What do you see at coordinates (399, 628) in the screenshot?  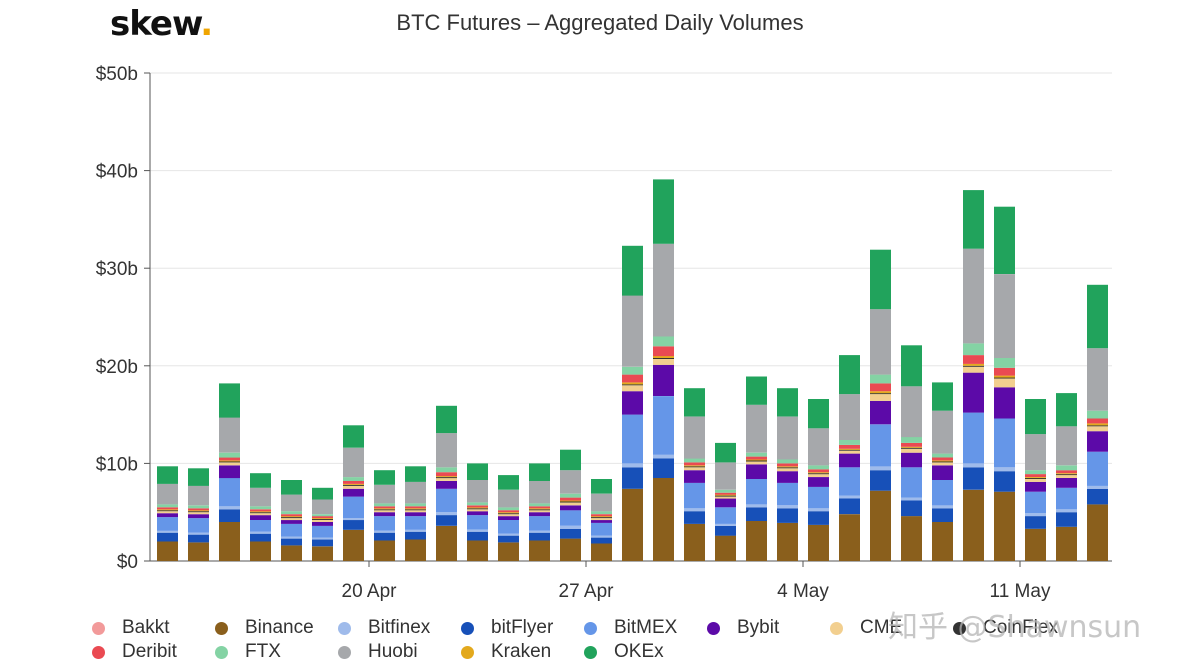 I see `legend-item-bitfinex: Bitfinex` at bounding box center [399, 628].